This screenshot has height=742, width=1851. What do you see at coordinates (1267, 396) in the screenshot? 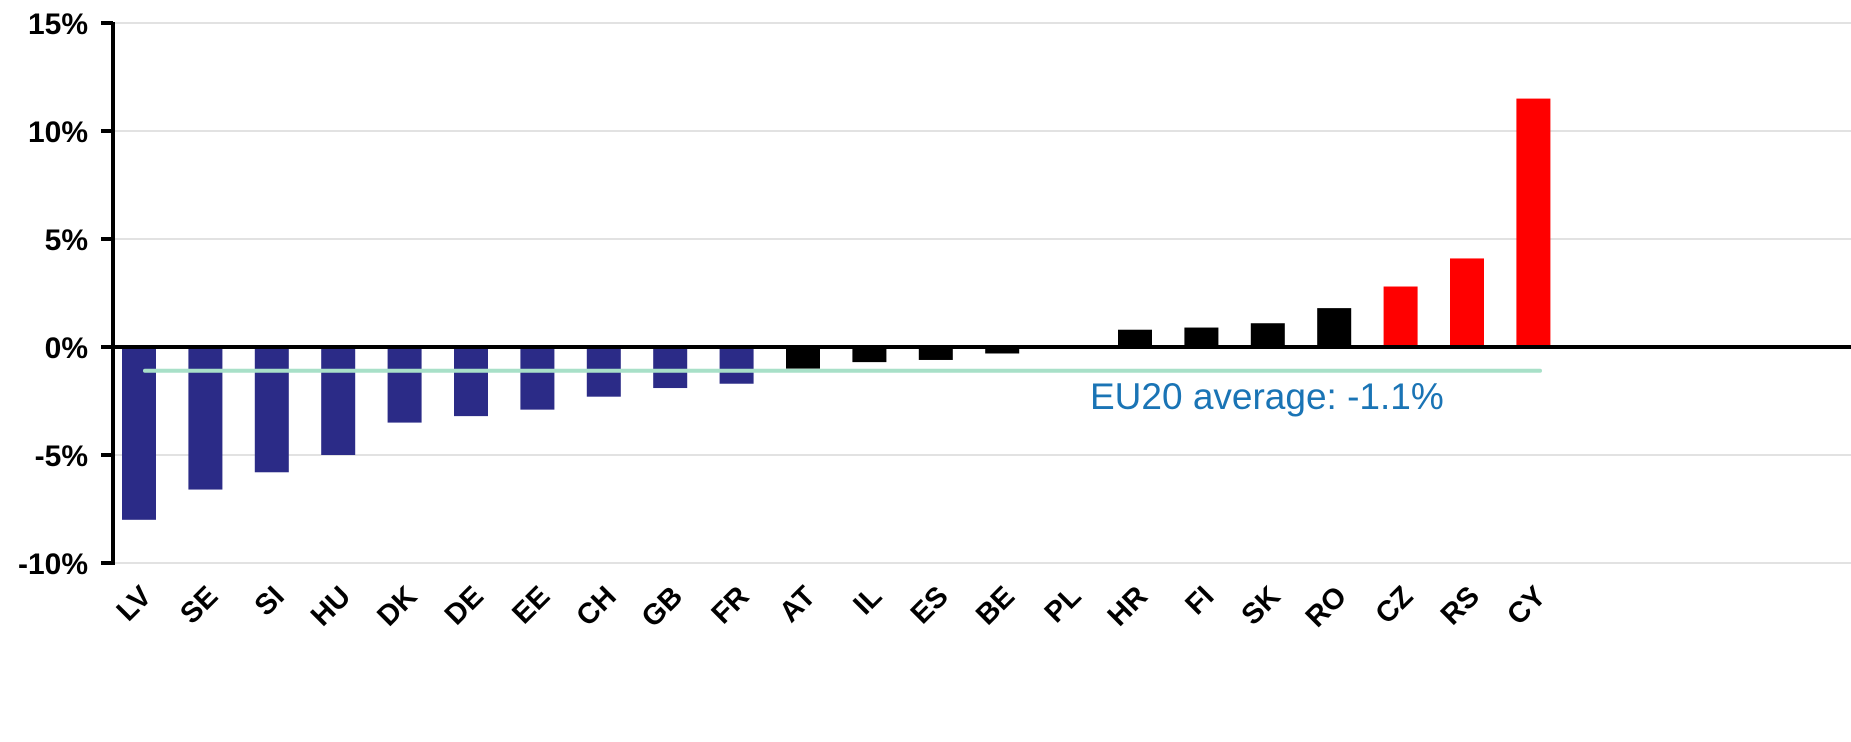
I see `eu20-average-label: EU20 average: -1.1%` at bounding box center [1267, 396].